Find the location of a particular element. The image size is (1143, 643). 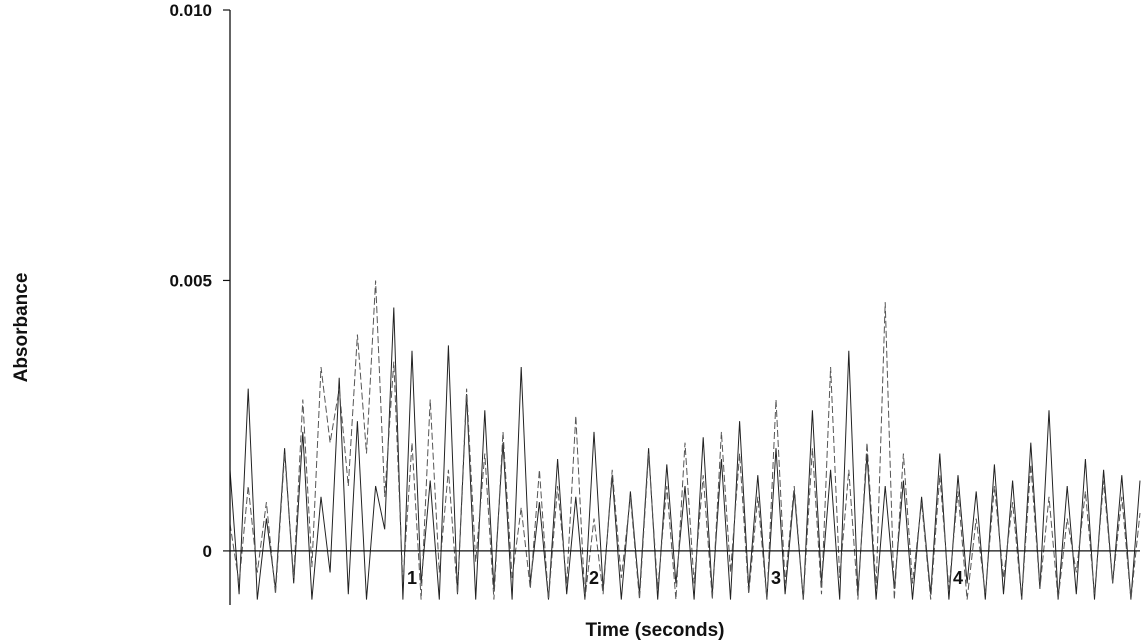

x-tick-label: 3 is located at coordinates (776, 578).